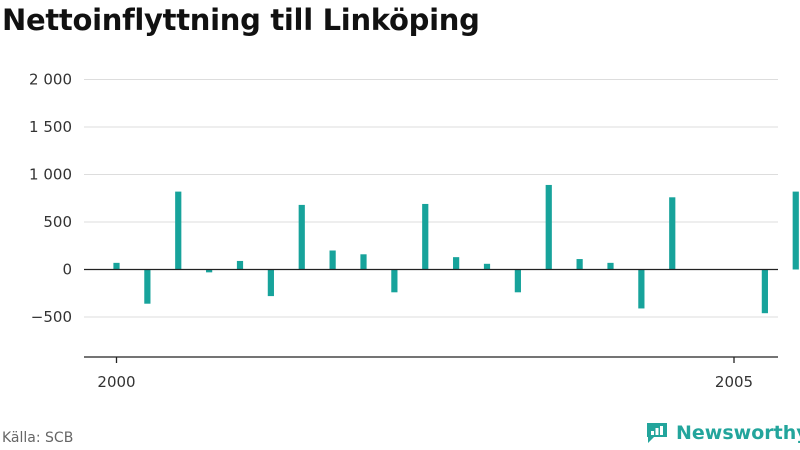 The width and height of the screenshot is (800, 450). I want to click on newsworthy-logo-icon, so click(657, 433).